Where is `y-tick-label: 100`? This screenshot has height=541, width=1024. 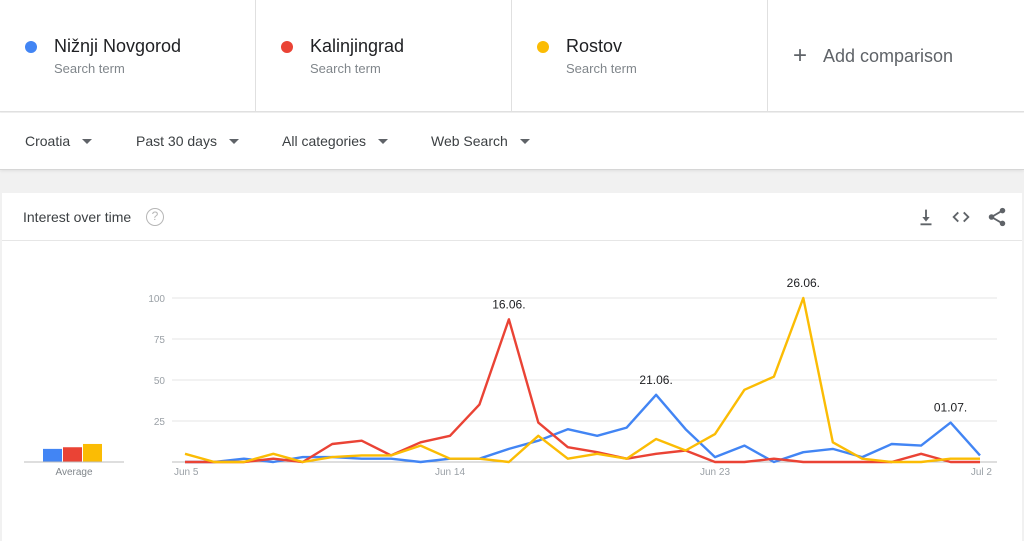 y-tick-label: 100 is located at coordinates (156, 299).